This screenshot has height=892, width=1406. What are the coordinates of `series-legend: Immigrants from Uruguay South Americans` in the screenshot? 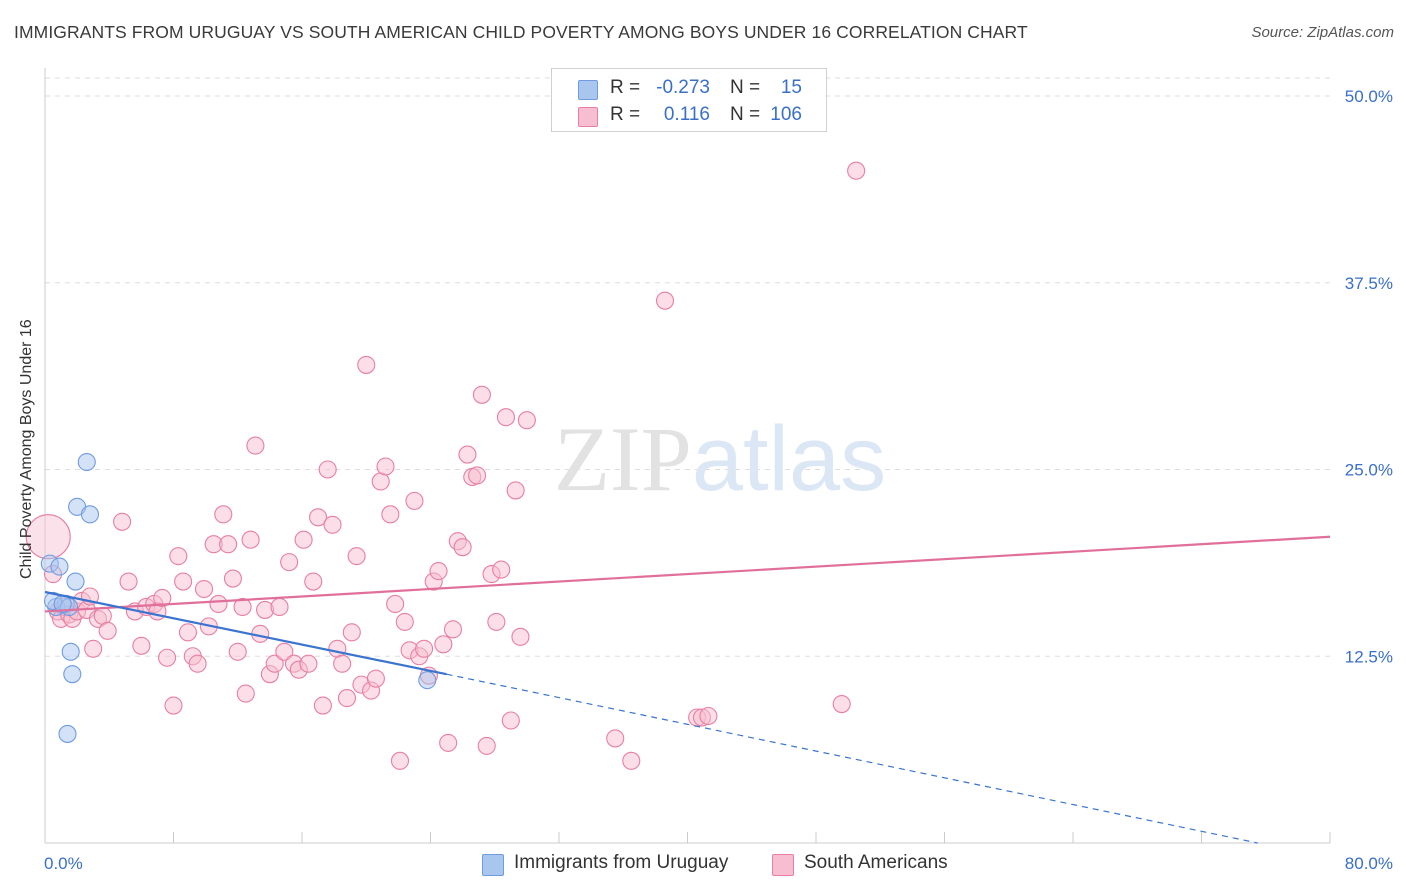 It's located at (703, 865).